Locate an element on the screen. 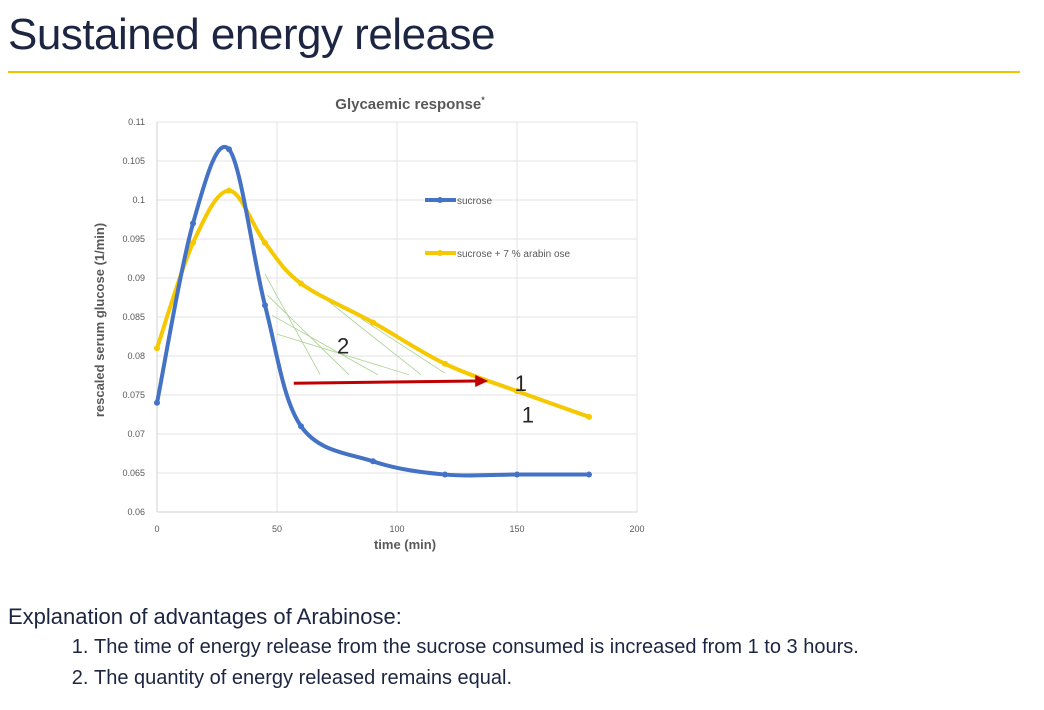  y-axis-label: rescaled serum glucose (1/min) is located at coordinates (99, 320).